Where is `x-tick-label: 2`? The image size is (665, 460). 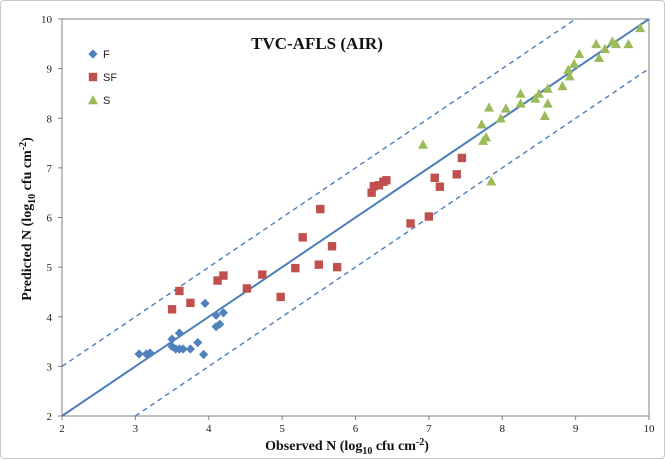 x-tick-label: 2 is located at coordinates (62, 429).